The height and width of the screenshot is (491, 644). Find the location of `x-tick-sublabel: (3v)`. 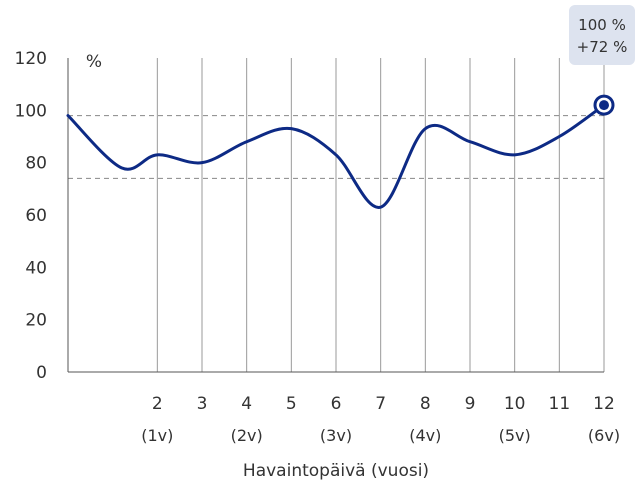

x-tick-sublabel: (3v) is located at coordinates (336, 435).